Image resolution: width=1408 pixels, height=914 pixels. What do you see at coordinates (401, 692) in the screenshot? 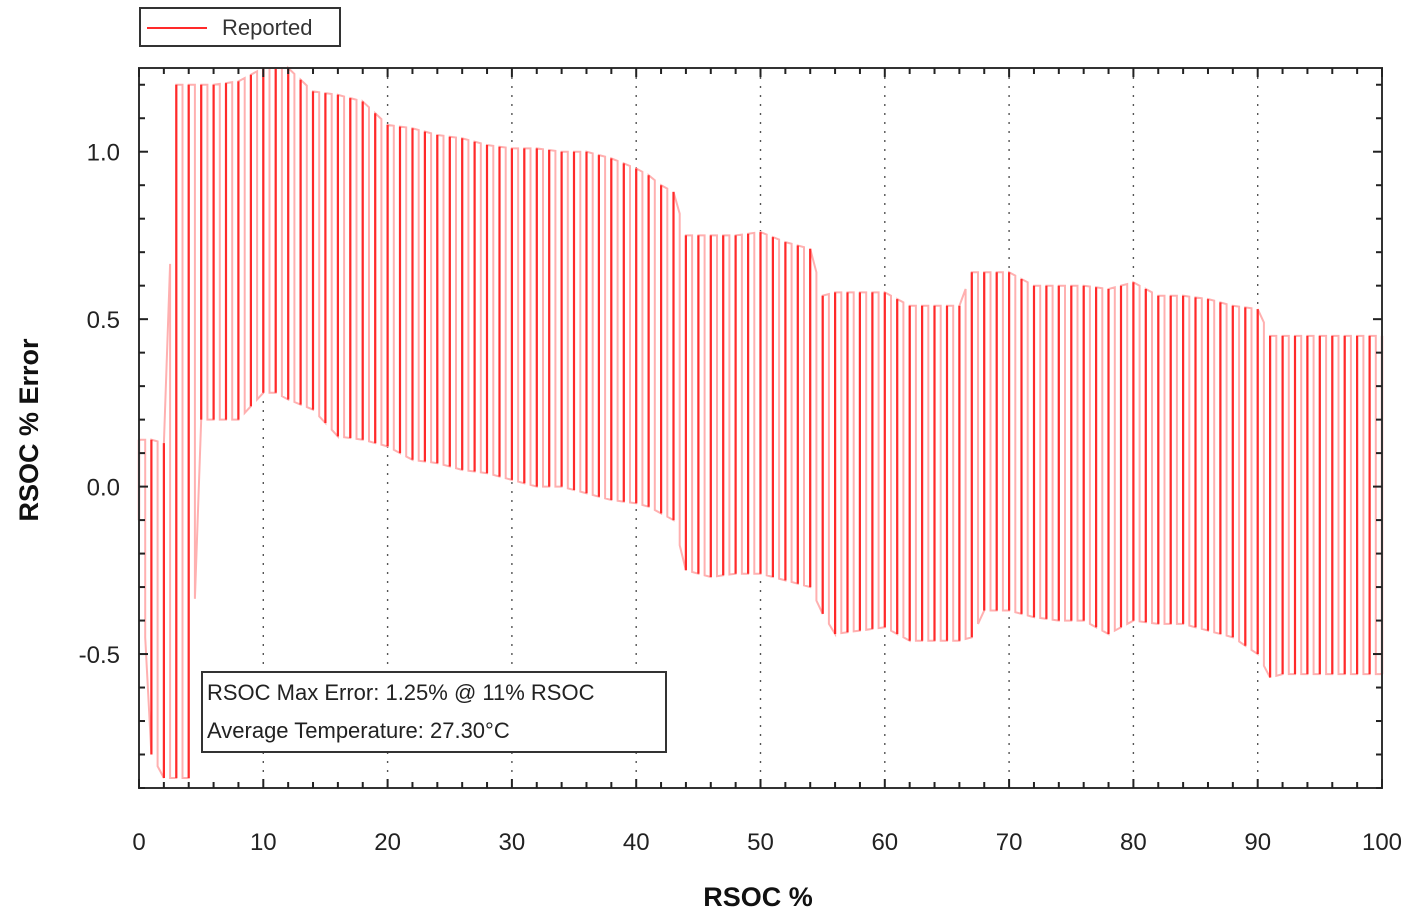
I see `max-error-note: RSOC Max Error: 1.25% @ 11% RSOC` at bounding box center [401, 692].